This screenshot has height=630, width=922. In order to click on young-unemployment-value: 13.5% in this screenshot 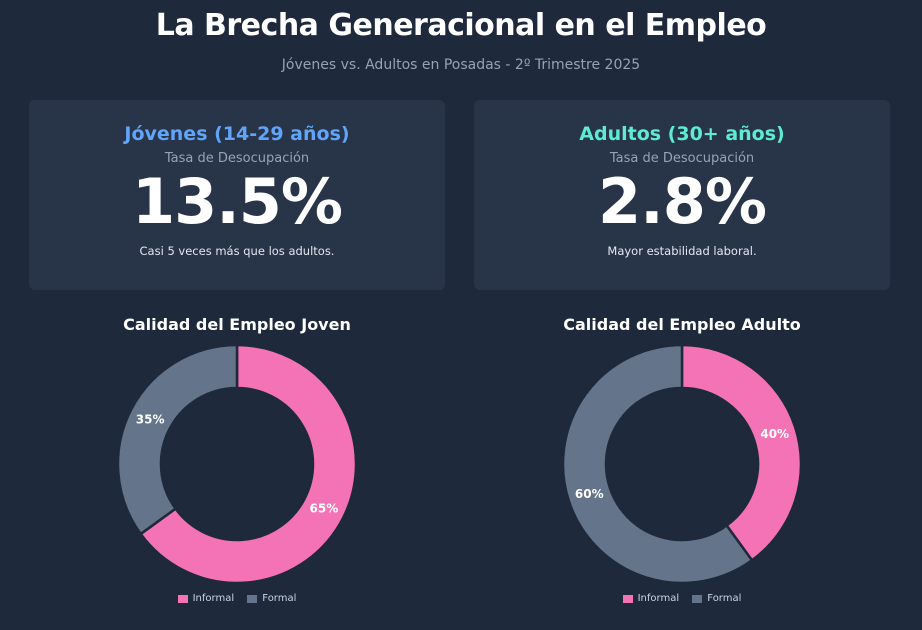, I will do `click(237, 201)`.